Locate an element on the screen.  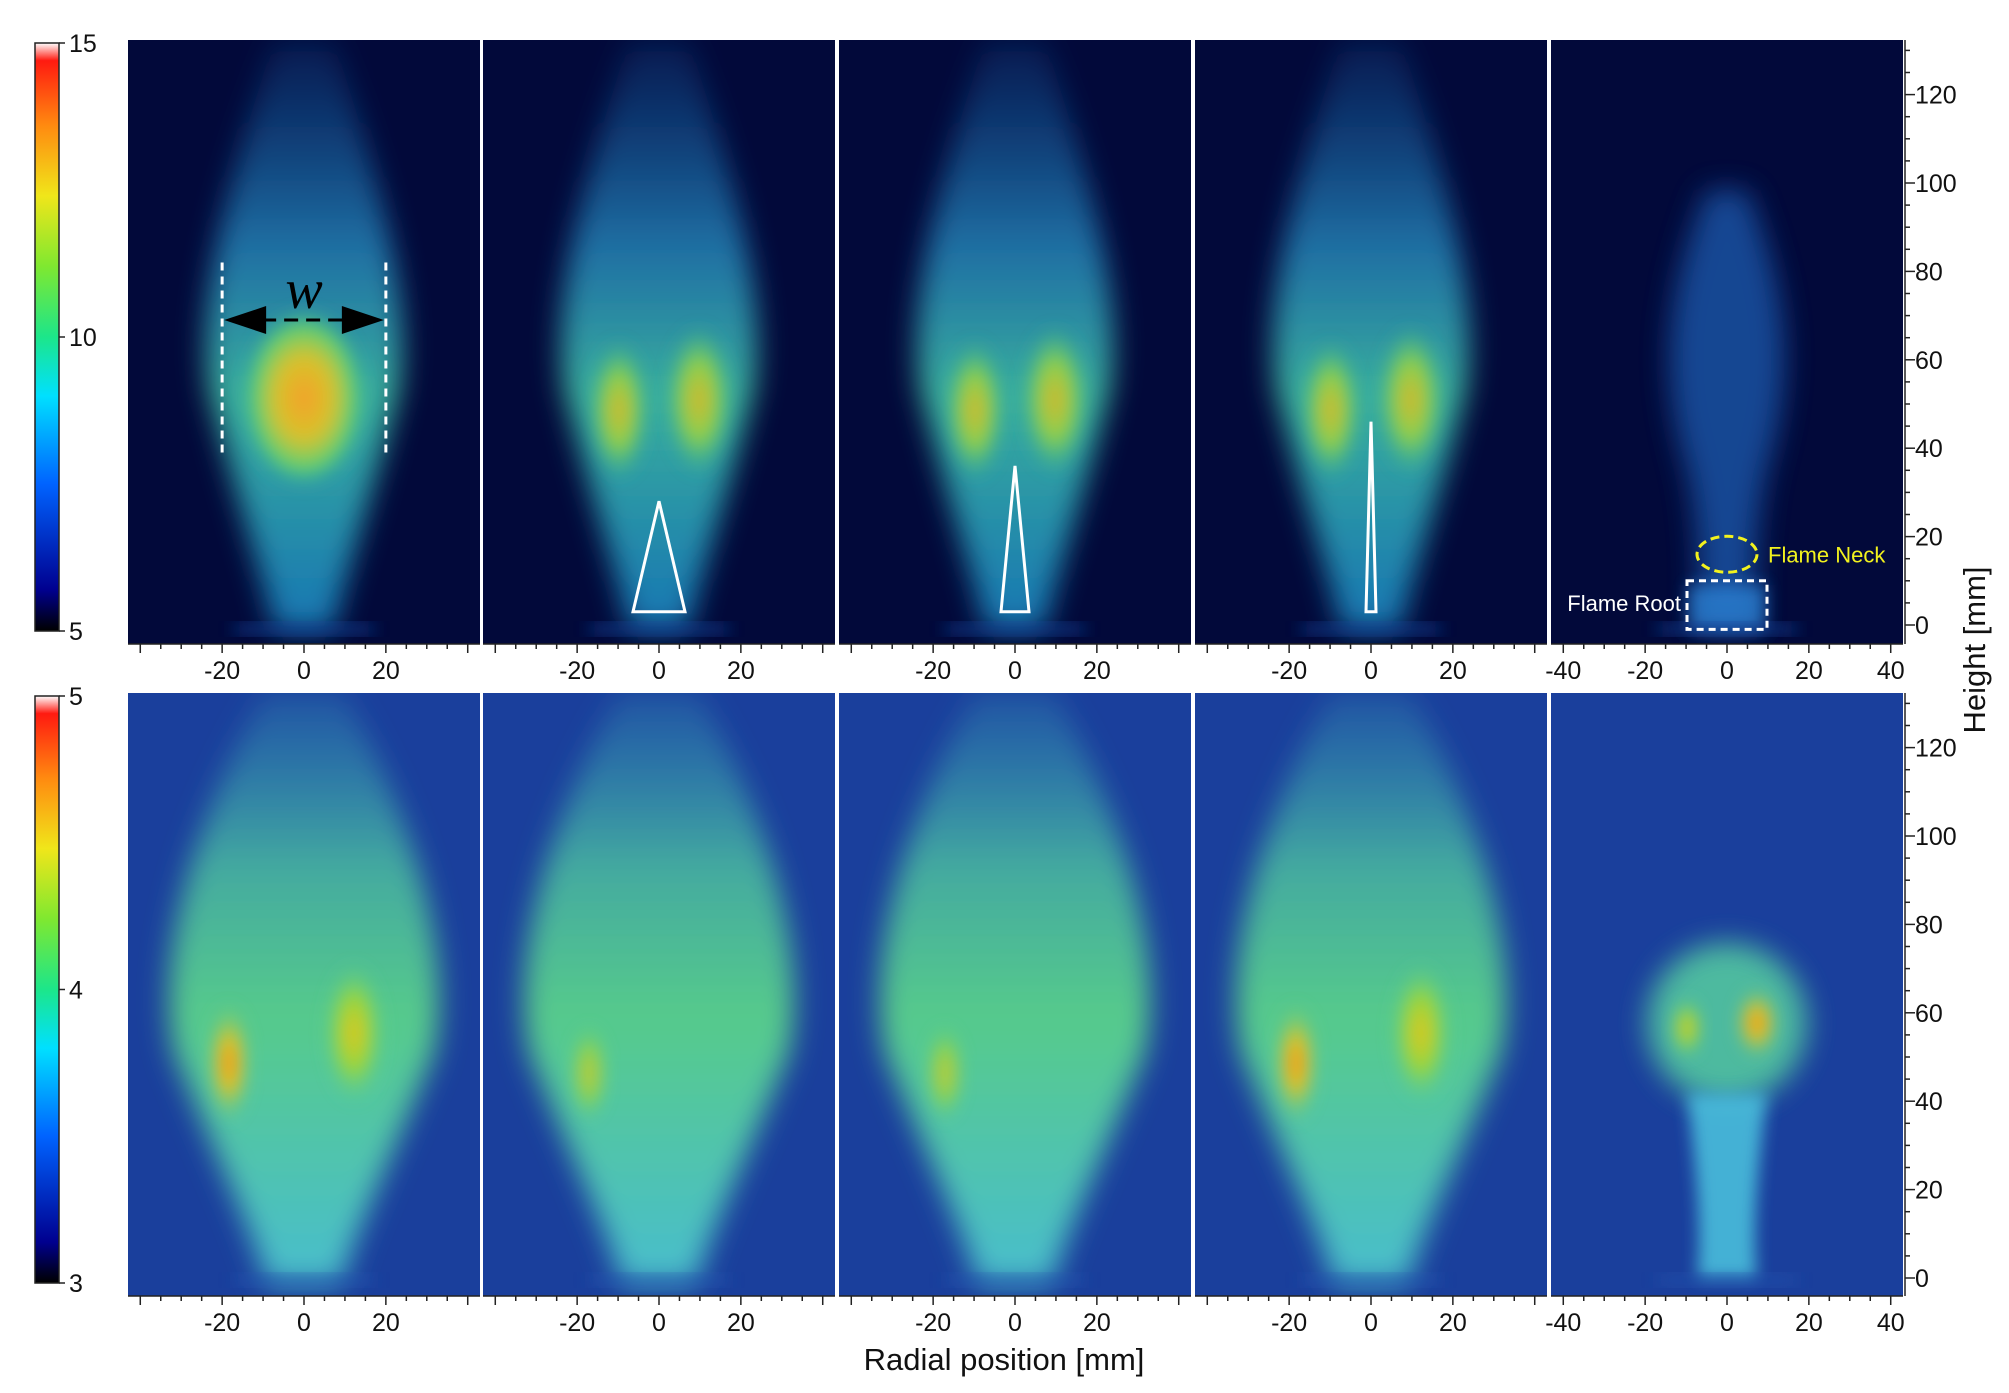
x-tick-label: 40 is located at coordinates (1891, 671).